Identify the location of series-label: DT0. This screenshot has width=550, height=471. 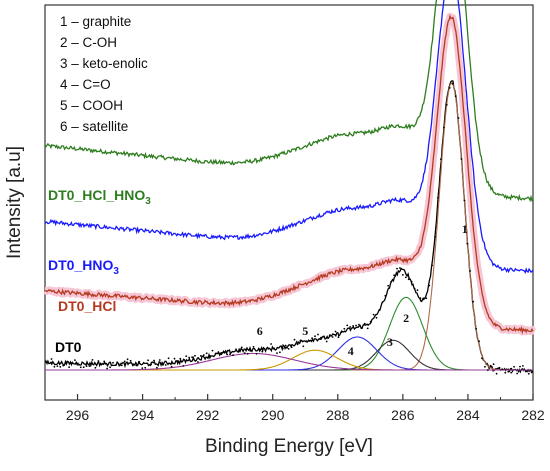
(68, 347).